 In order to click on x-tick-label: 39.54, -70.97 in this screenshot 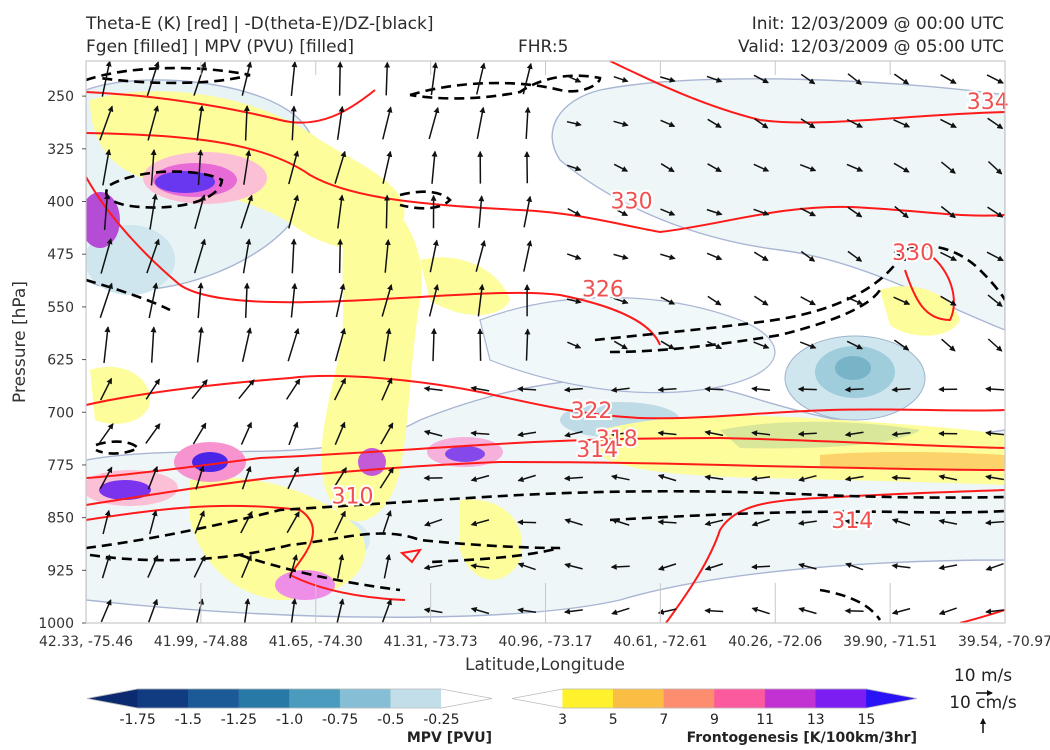, I will do `click(1004, 642)`.